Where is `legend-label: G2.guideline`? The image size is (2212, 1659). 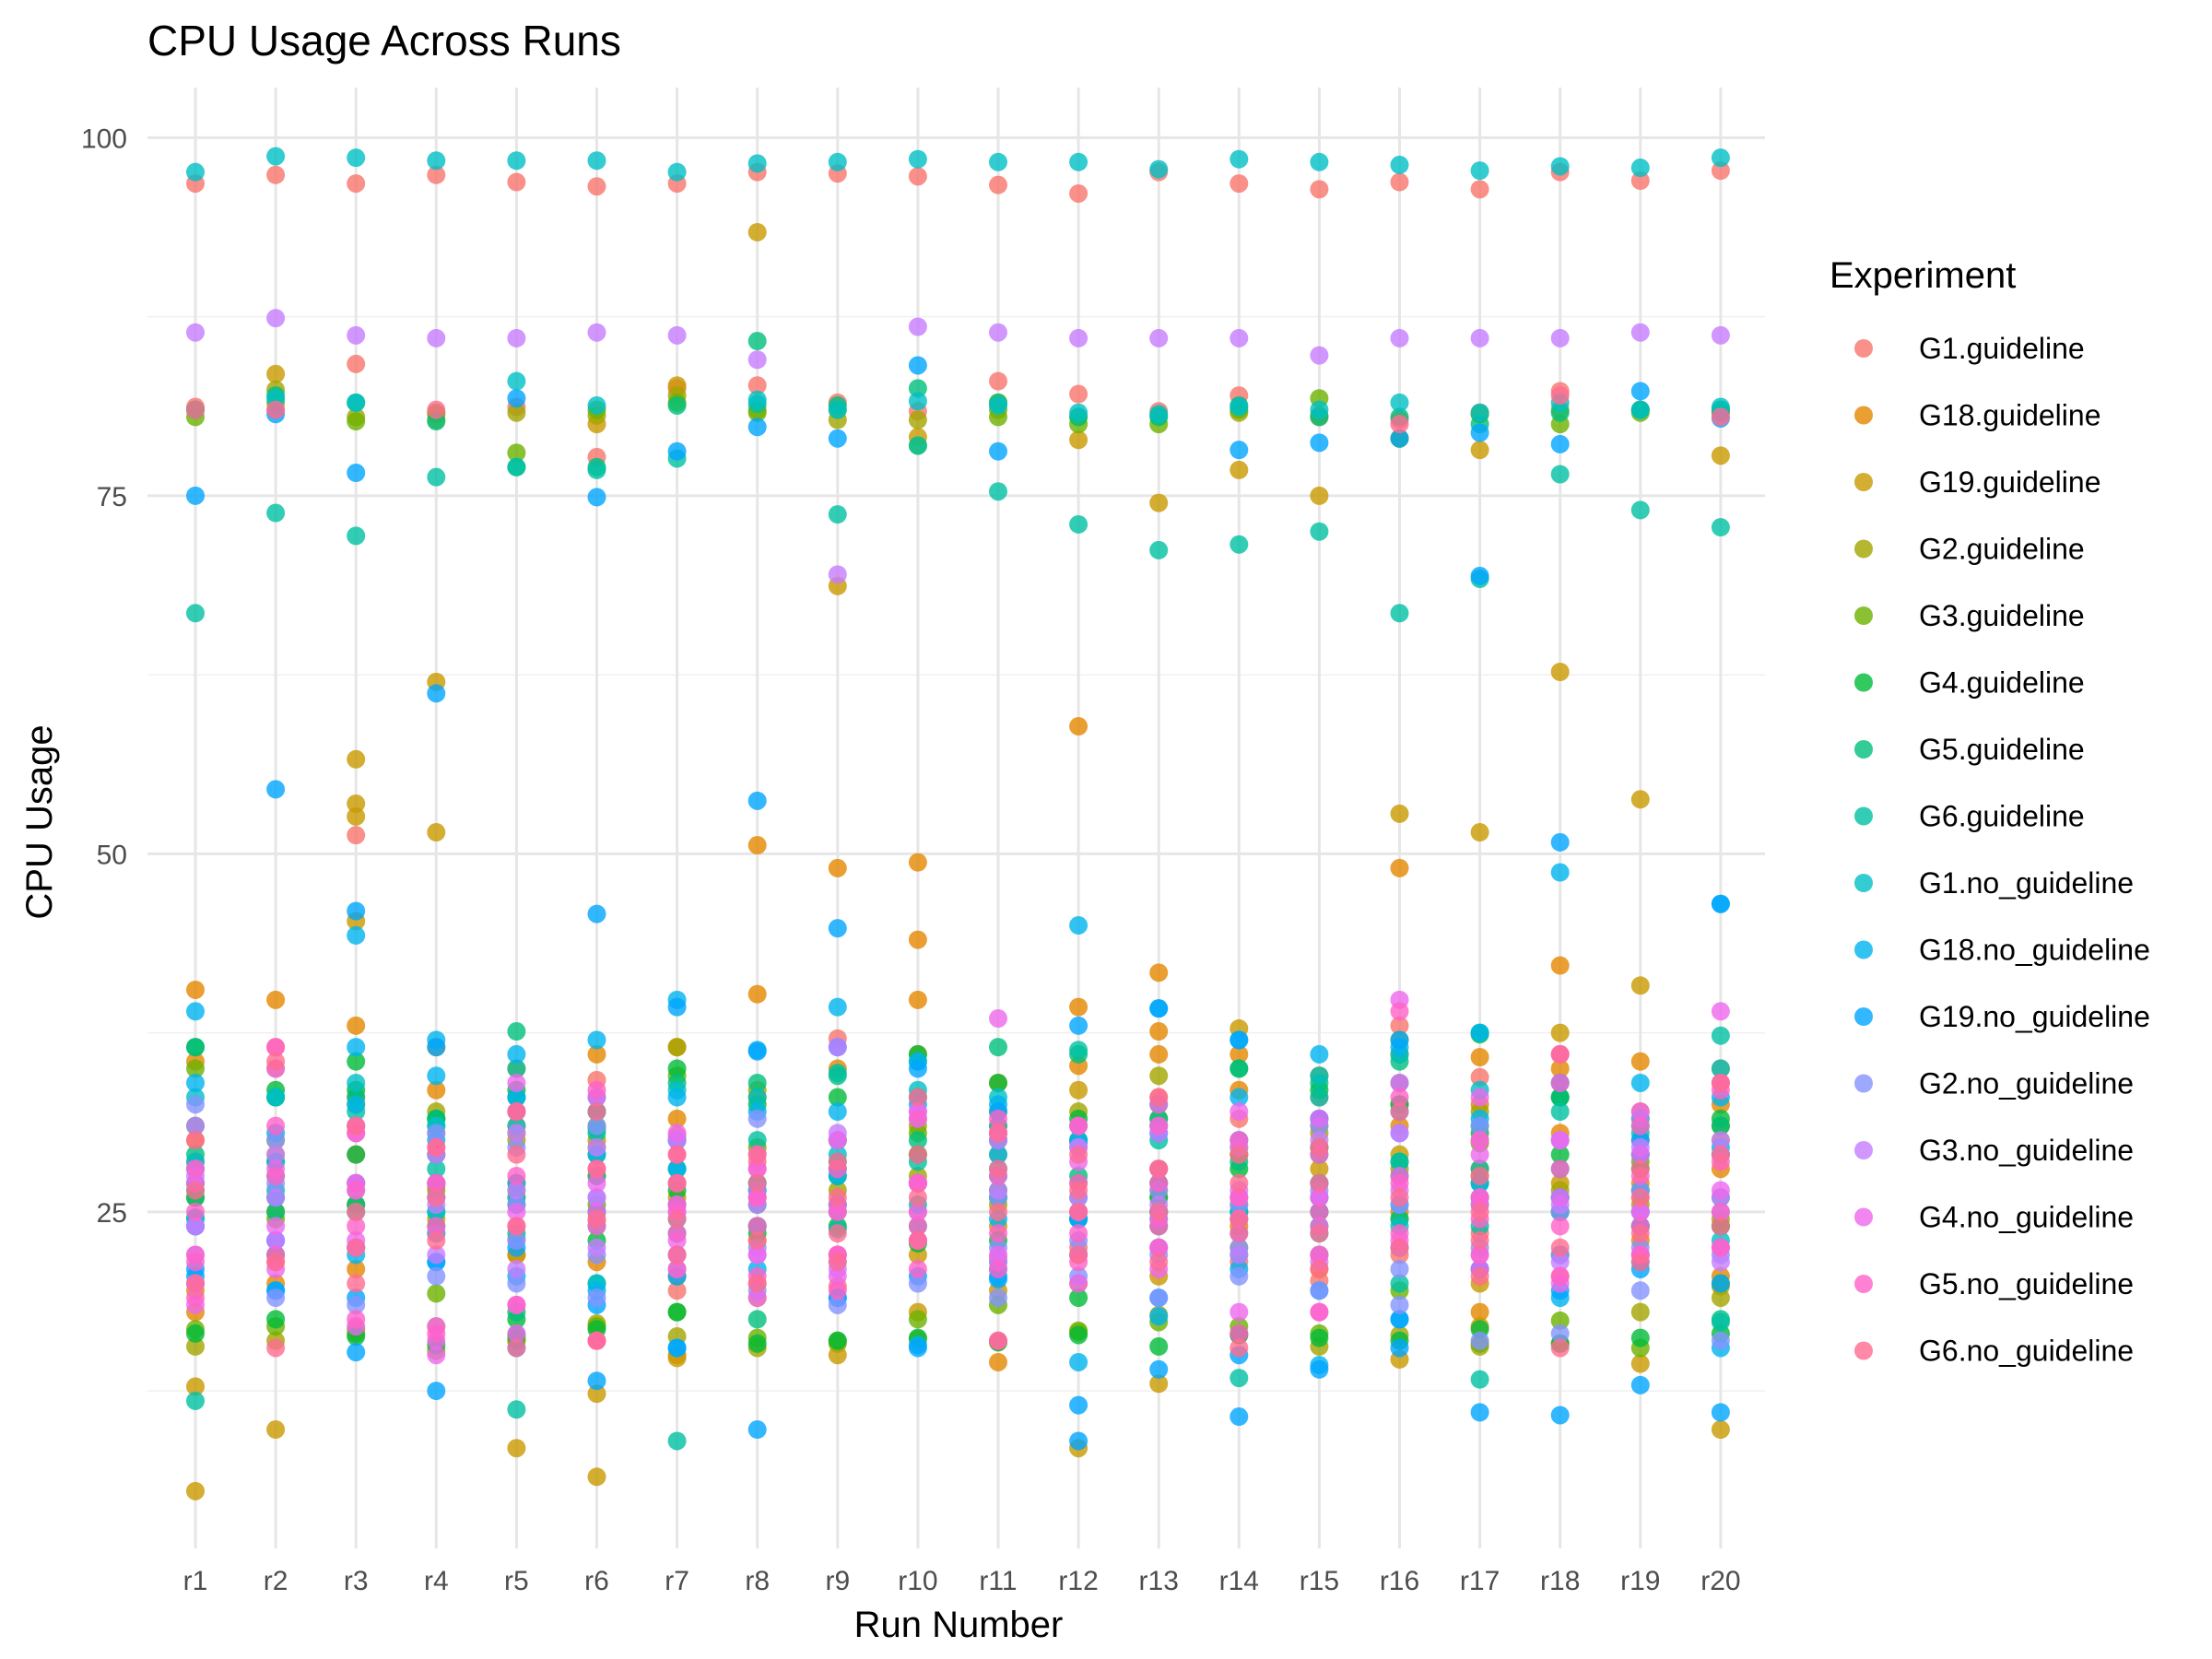 legend-label: G2.guideline is located at coordinates (2002, 549).